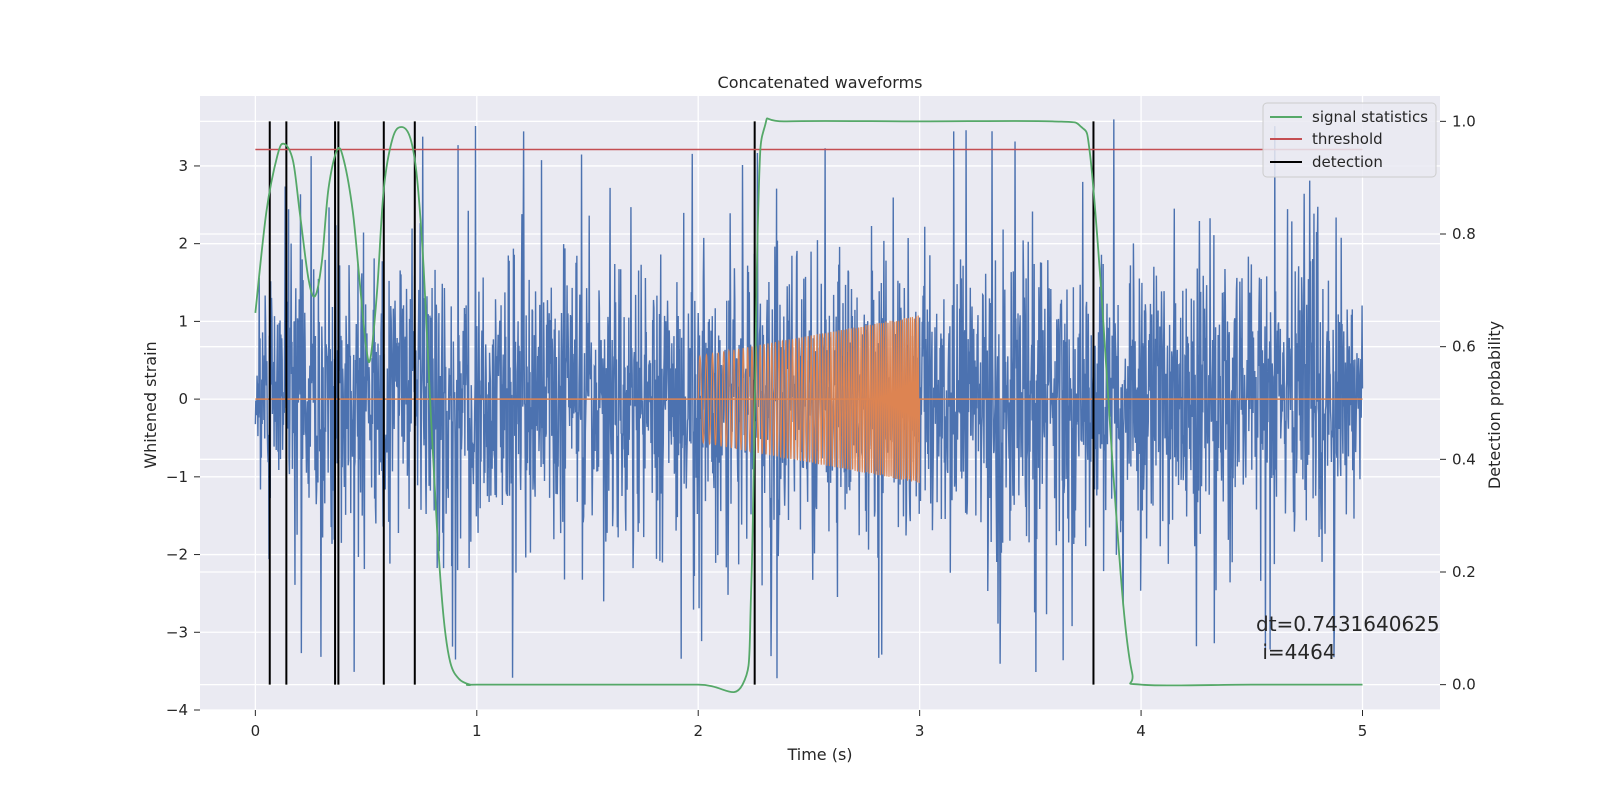  I want to click on y-tick-label-1: −3, so click(177, 632).